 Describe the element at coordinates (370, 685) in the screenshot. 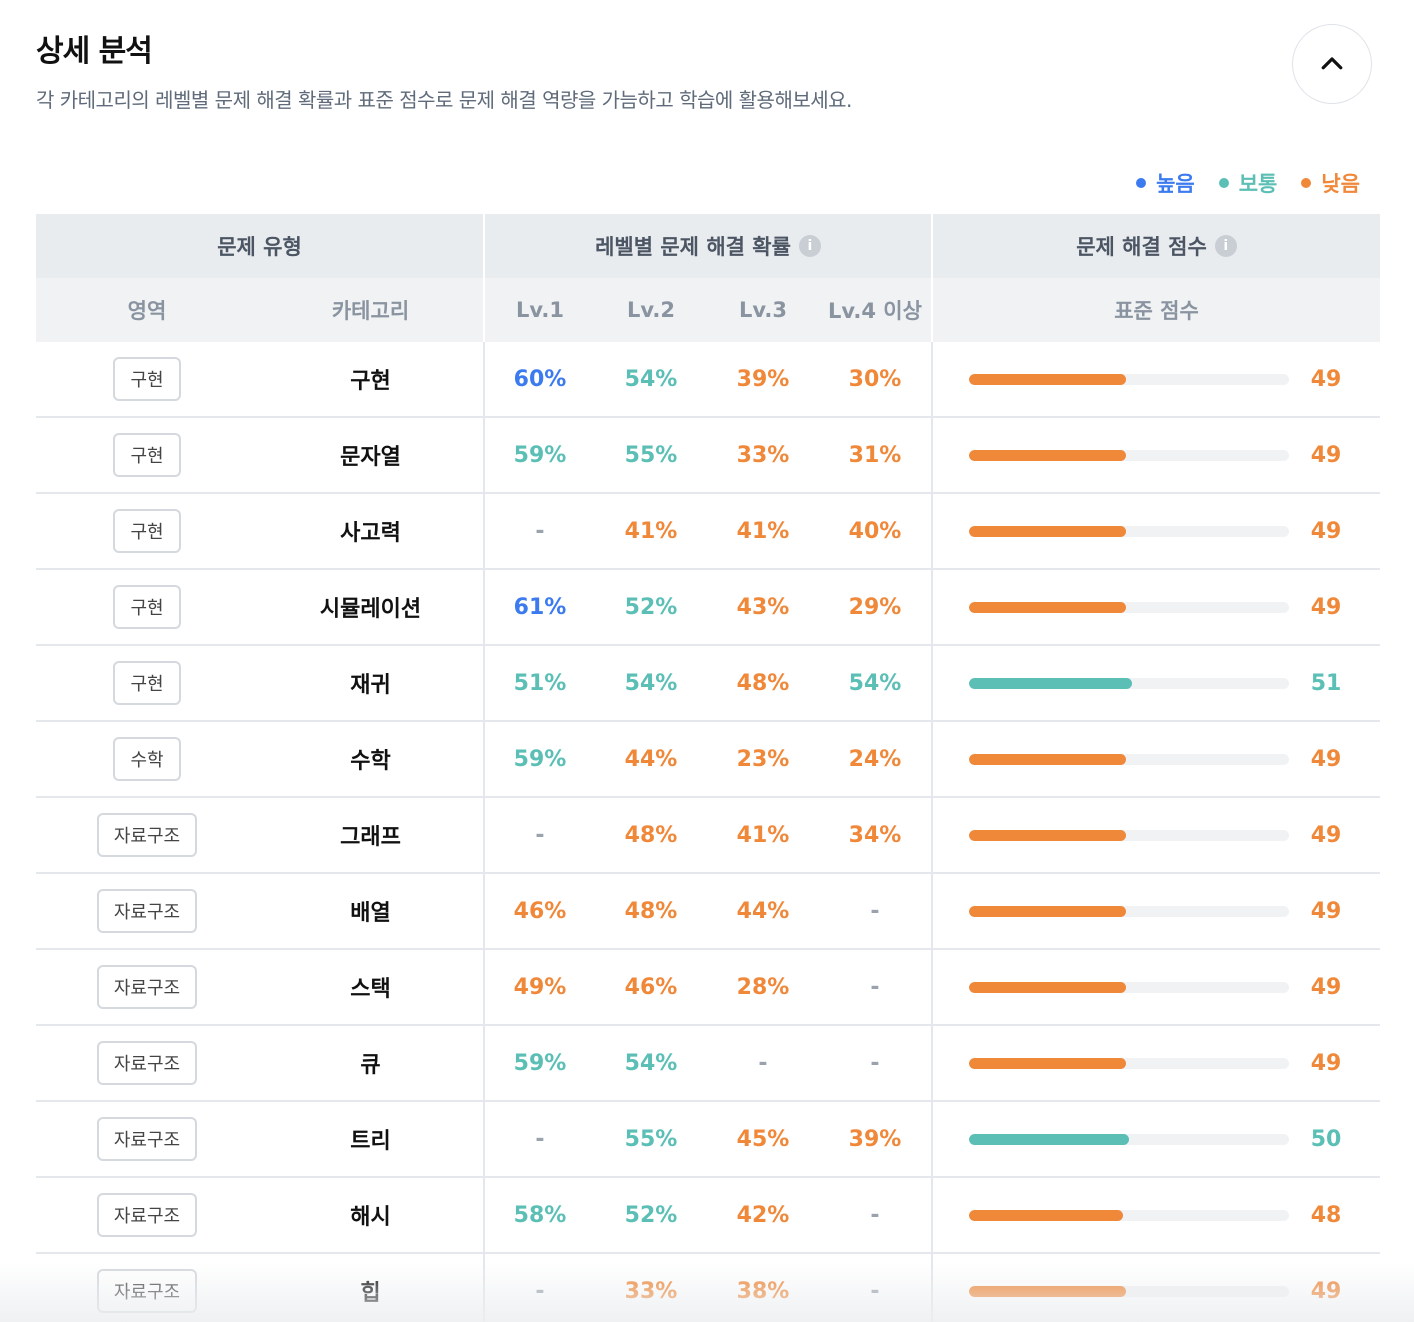

I see `category-name: 재귀` at that location.